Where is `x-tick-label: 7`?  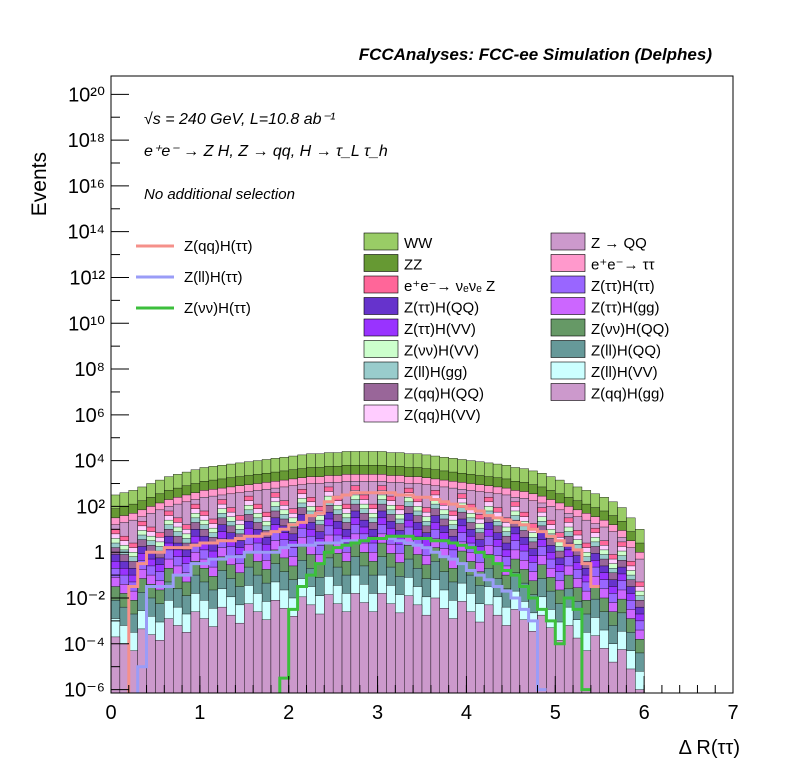 x-tick-label: 7 is located at coordinates (732, 713).